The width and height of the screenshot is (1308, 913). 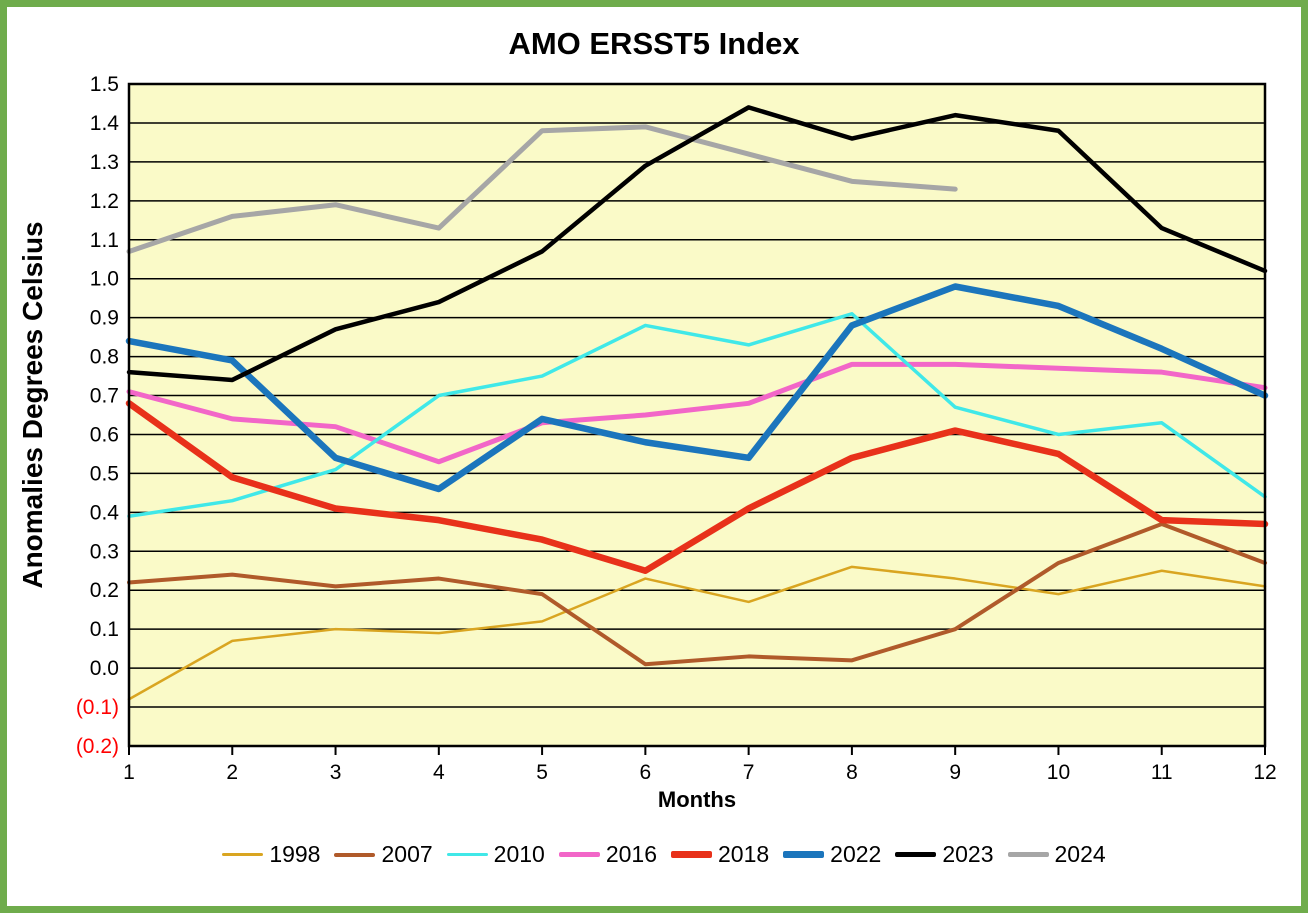 What do you see at coordinates (467, 854) in the screenshot?
I see `legend-swatch-2010` at bounding box center [467, 854].